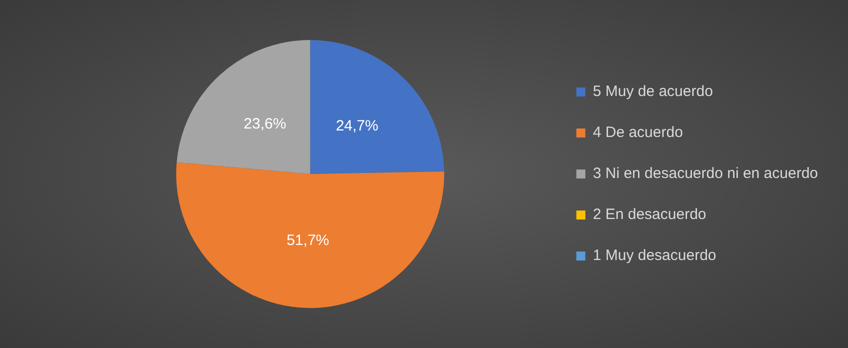 The width and height of the screenshot is (848, 348). I want to click on legend-label: 3 Ni en desacuerdo ni en acuerdo, so click(705, 173).